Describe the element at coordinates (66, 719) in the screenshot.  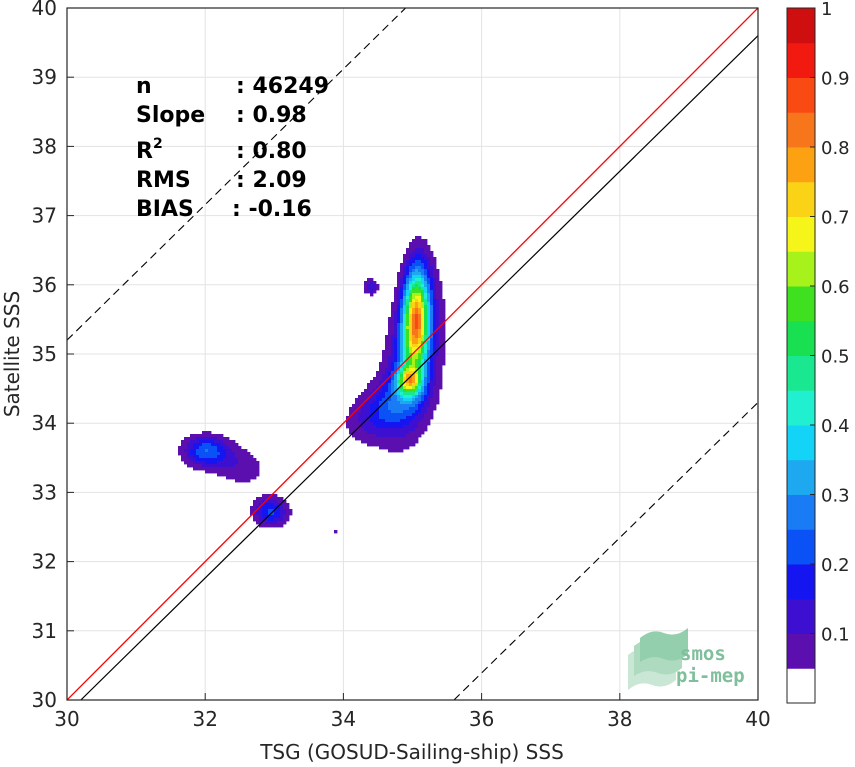
I see `x-tick-label: 30` at that location.